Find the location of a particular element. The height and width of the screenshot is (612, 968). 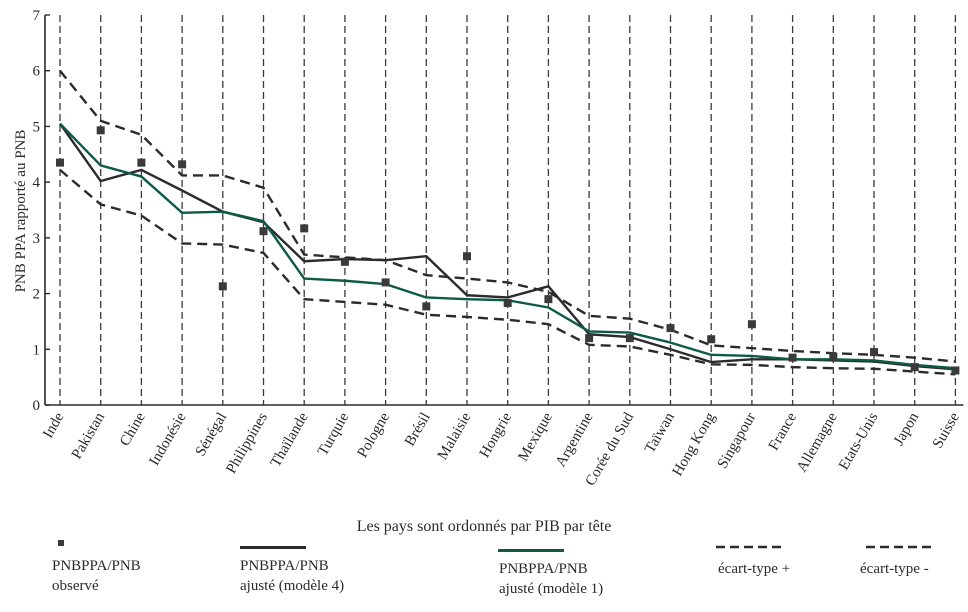

y-tick-label: 3 is located at coordinates (37, 239).